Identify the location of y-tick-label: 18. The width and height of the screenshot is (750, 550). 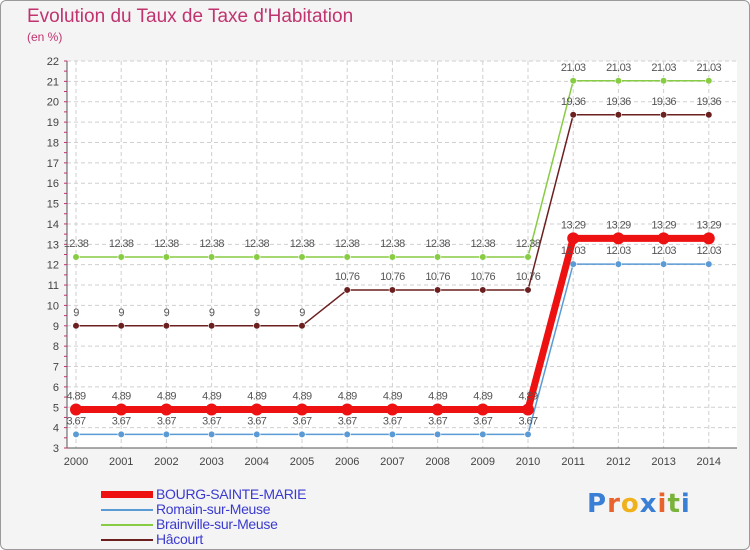
(53, 143).